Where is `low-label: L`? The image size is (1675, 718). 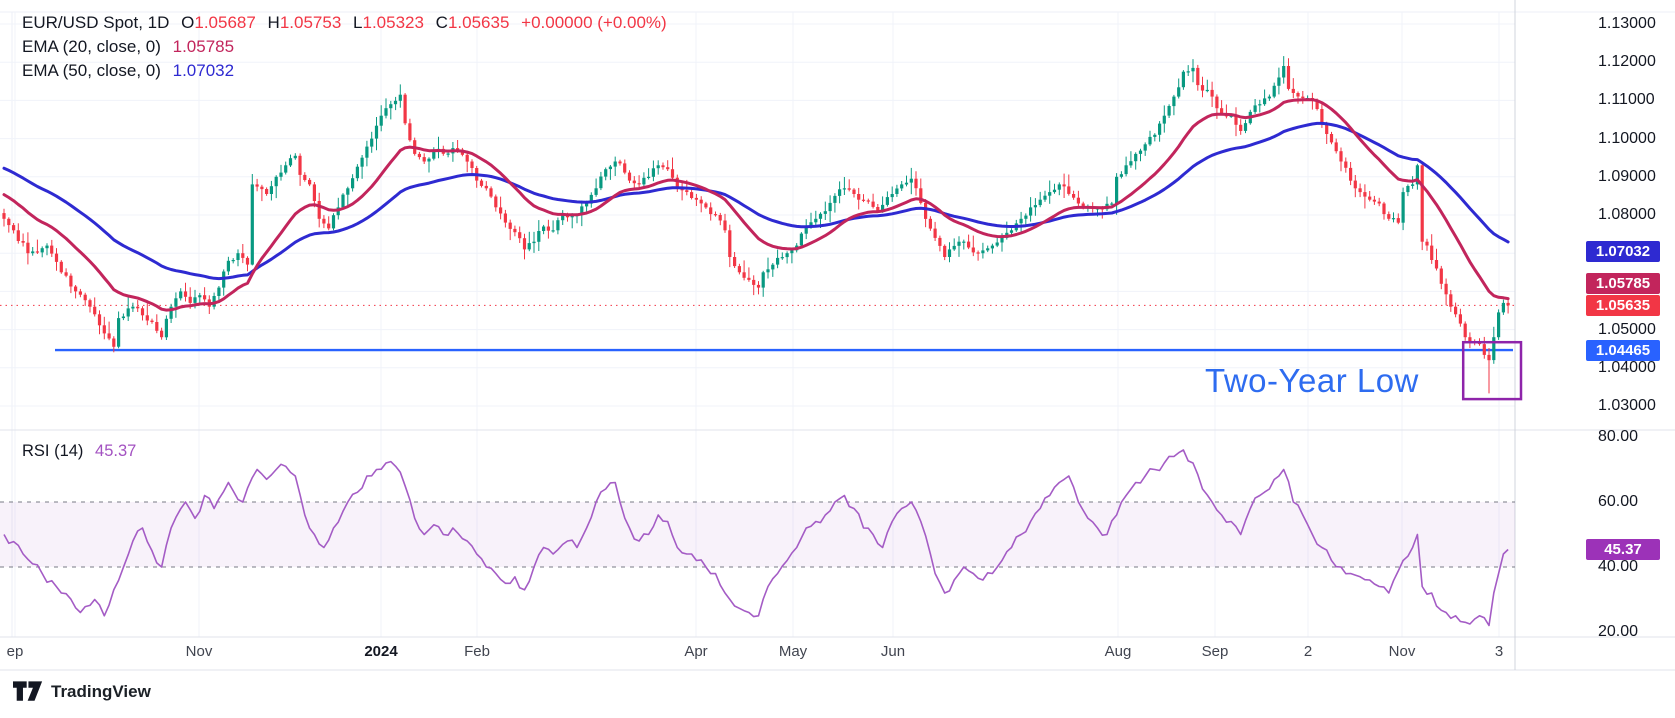
low-label: L is located at coordinates (358, 22).